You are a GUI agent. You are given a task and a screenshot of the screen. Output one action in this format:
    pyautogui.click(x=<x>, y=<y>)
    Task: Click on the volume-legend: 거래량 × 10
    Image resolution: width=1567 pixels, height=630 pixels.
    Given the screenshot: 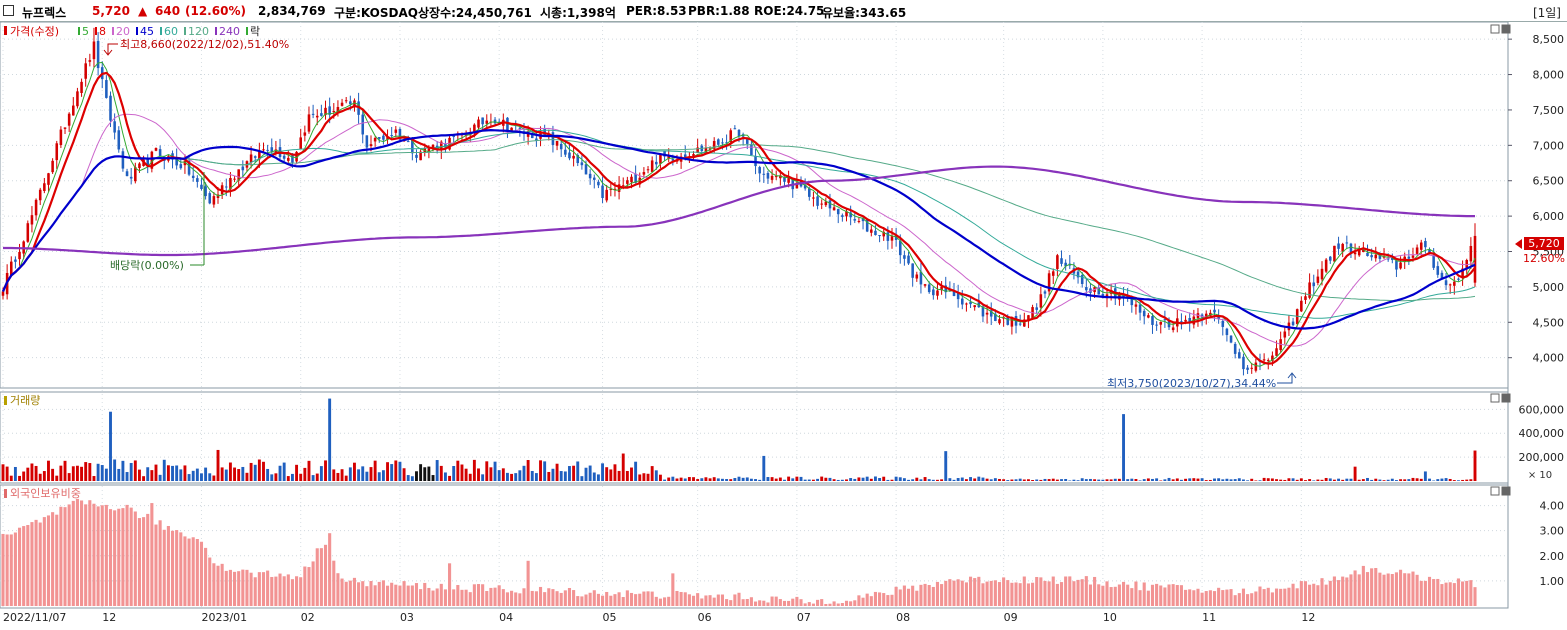 What is the action you would take?
    pyautogui.click(x=778, y=437)
    